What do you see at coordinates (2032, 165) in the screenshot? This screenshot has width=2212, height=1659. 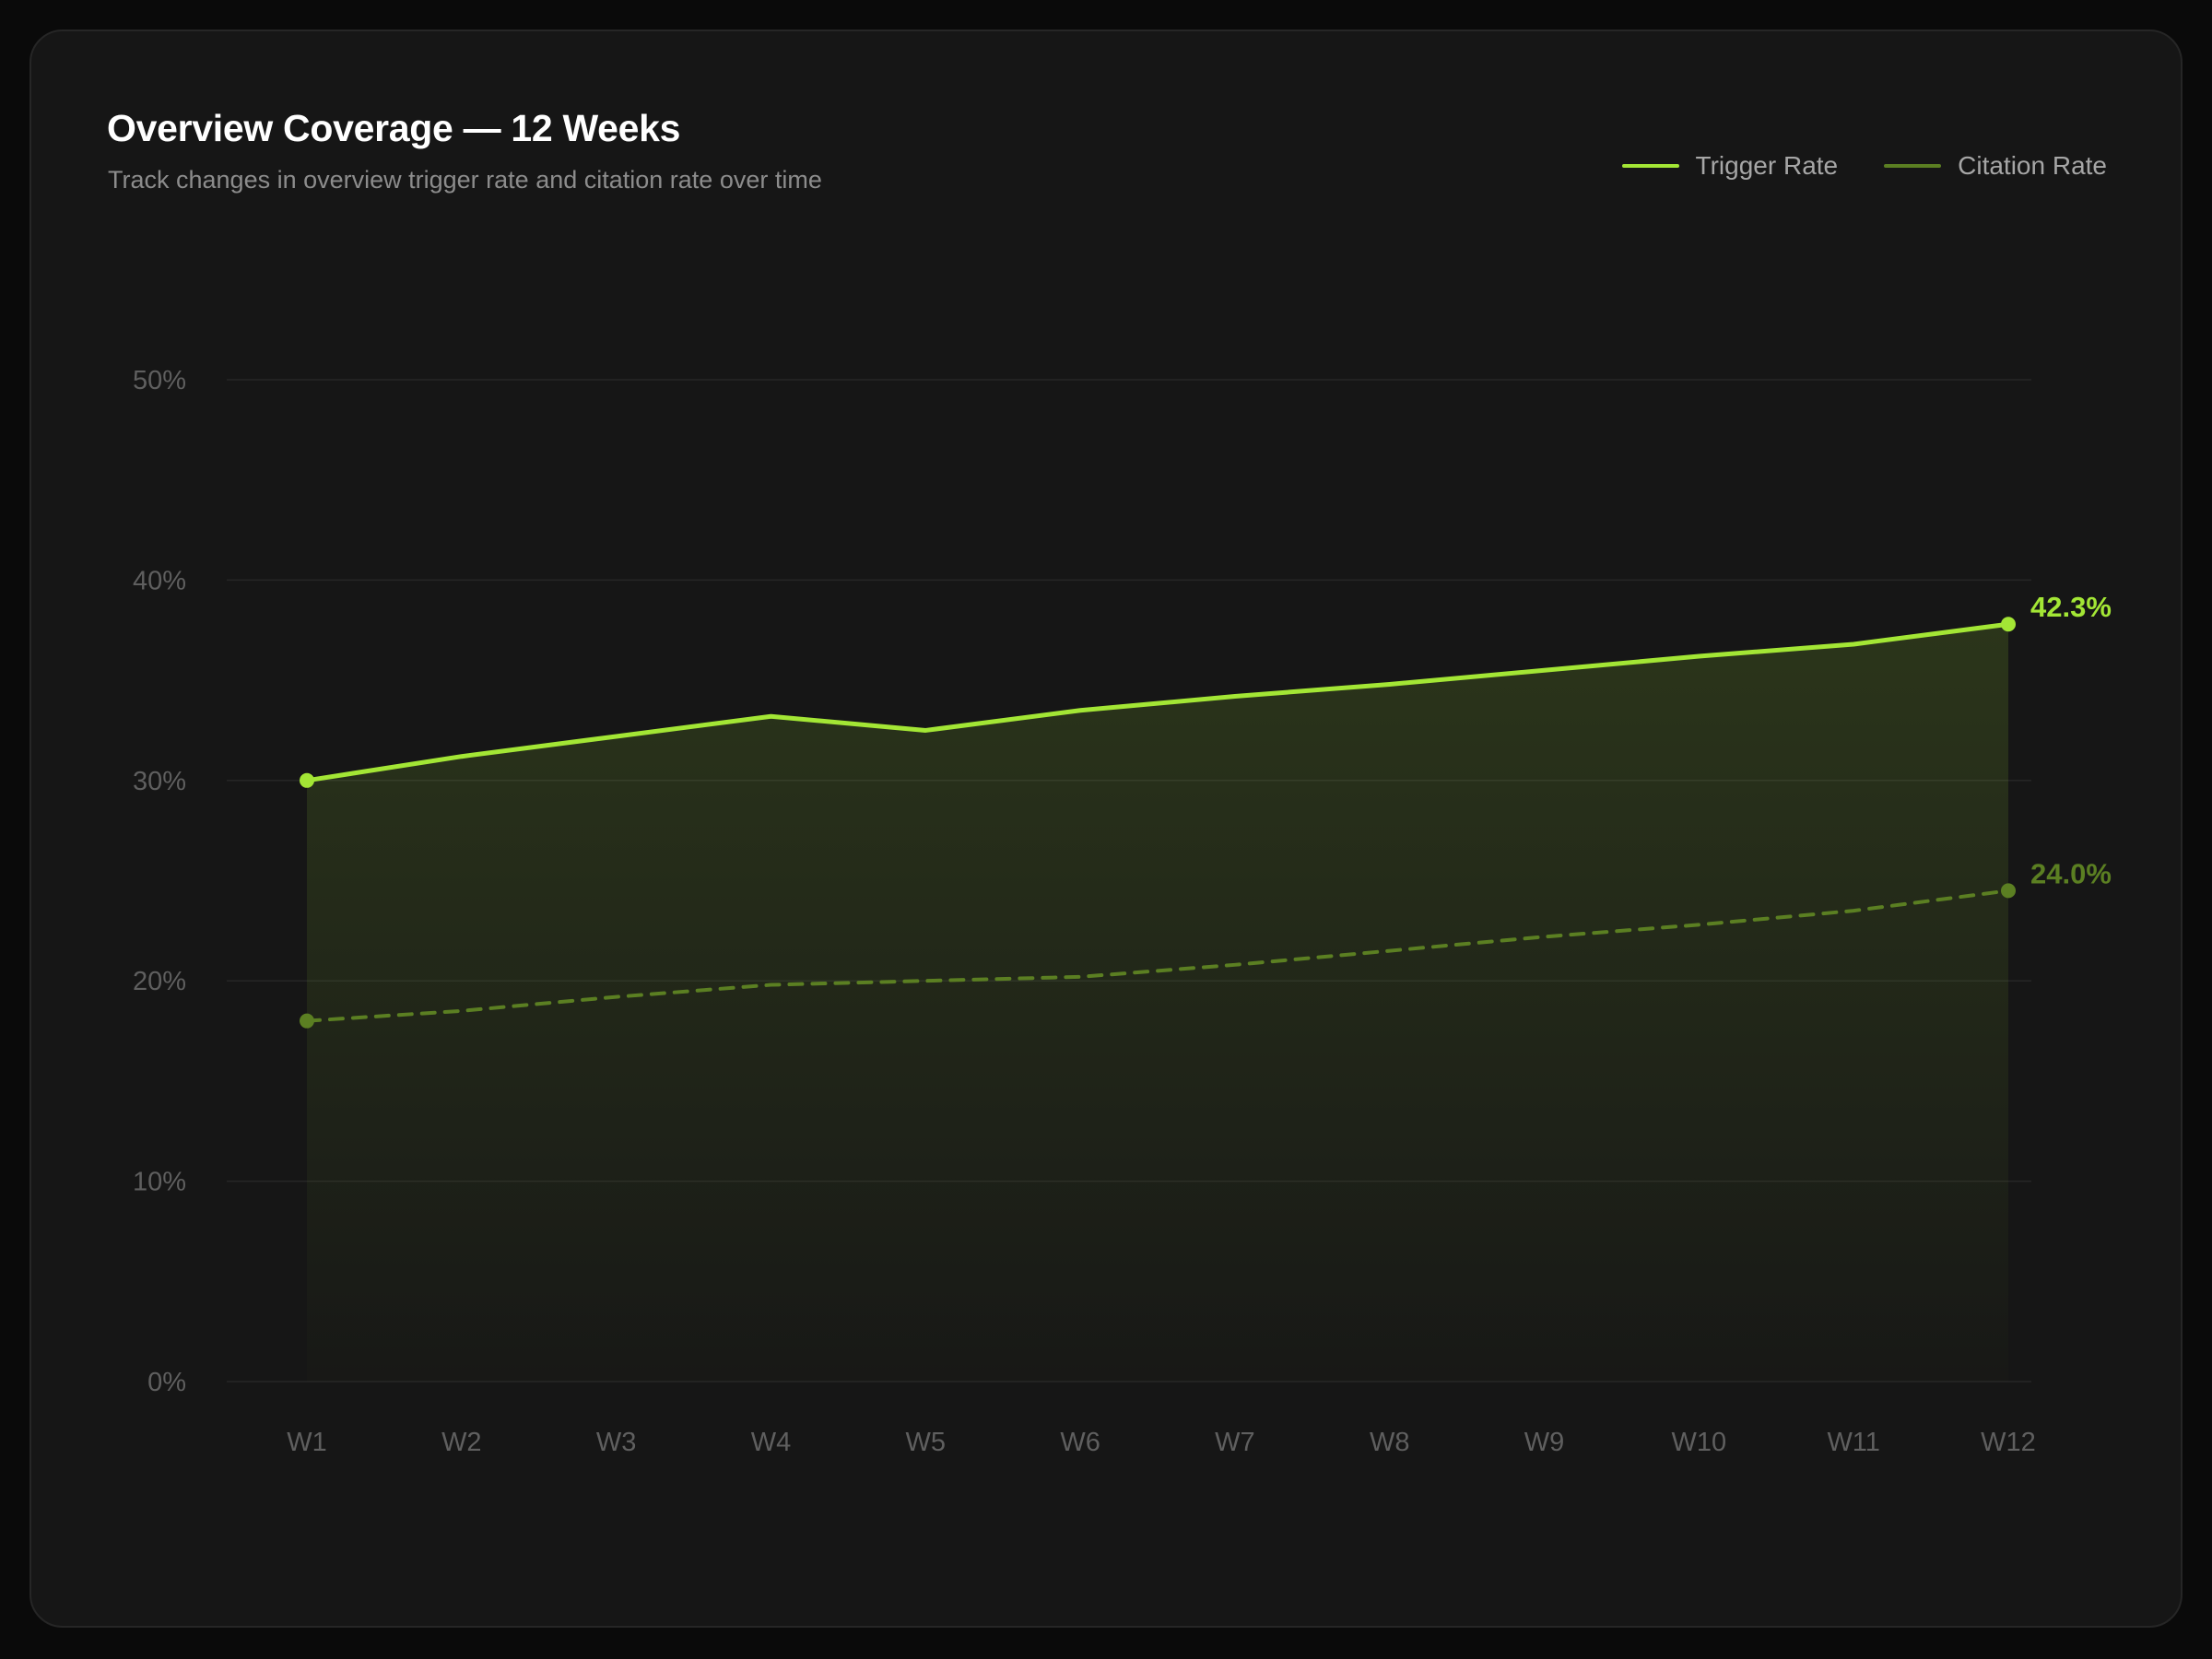 I see `legend-label-citation-rate: Citation Rate` at bounding box center [2032, 165].